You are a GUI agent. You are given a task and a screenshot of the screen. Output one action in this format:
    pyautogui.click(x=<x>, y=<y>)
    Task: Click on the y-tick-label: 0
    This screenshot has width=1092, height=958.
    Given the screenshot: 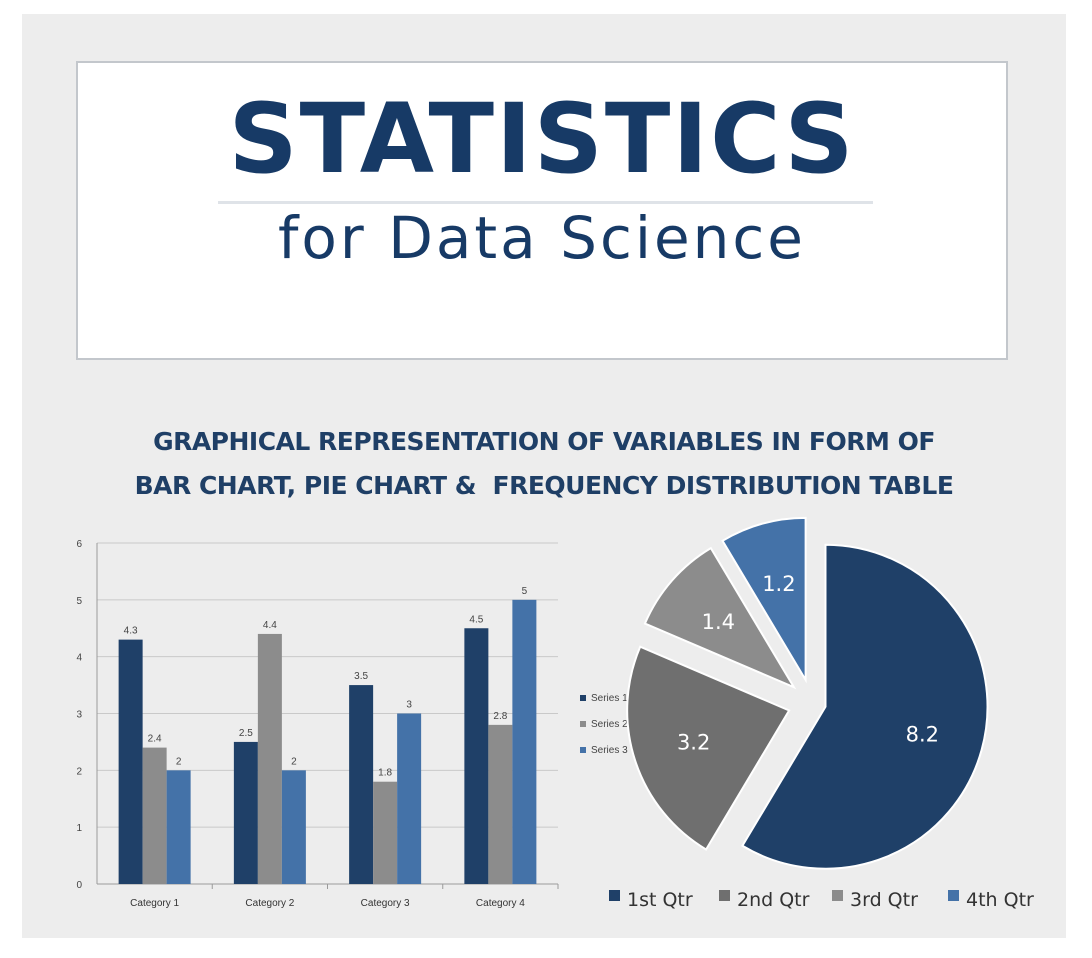 What is the action you would take?
    pyautogui.click(x=79, y=885)
    